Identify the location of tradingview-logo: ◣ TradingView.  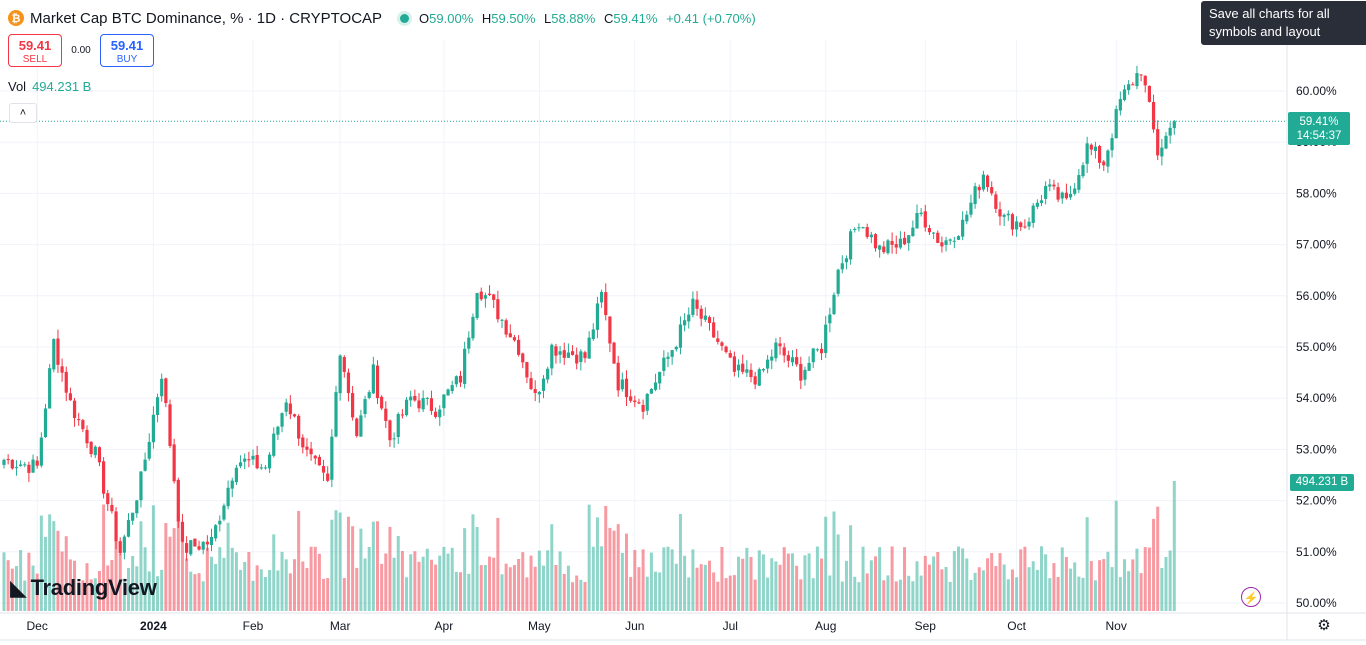
(83, 588).